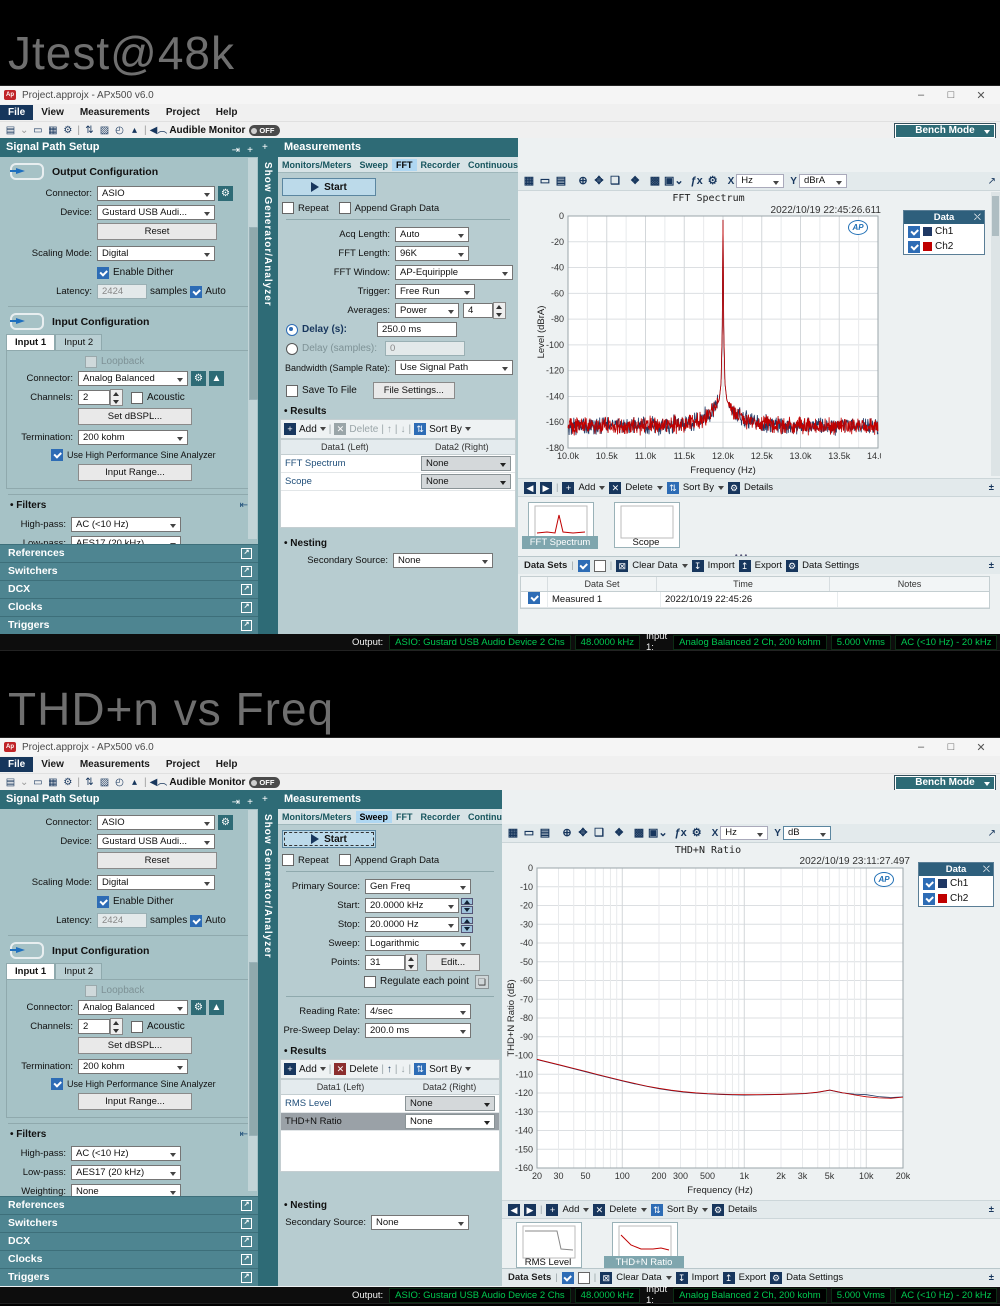 This screenshot has height=1306, width=1000. What do you see at coordinates (615, 487) in the screenshot?
I see `delete-result-icon: ✕` at bounding box center [615, 487].